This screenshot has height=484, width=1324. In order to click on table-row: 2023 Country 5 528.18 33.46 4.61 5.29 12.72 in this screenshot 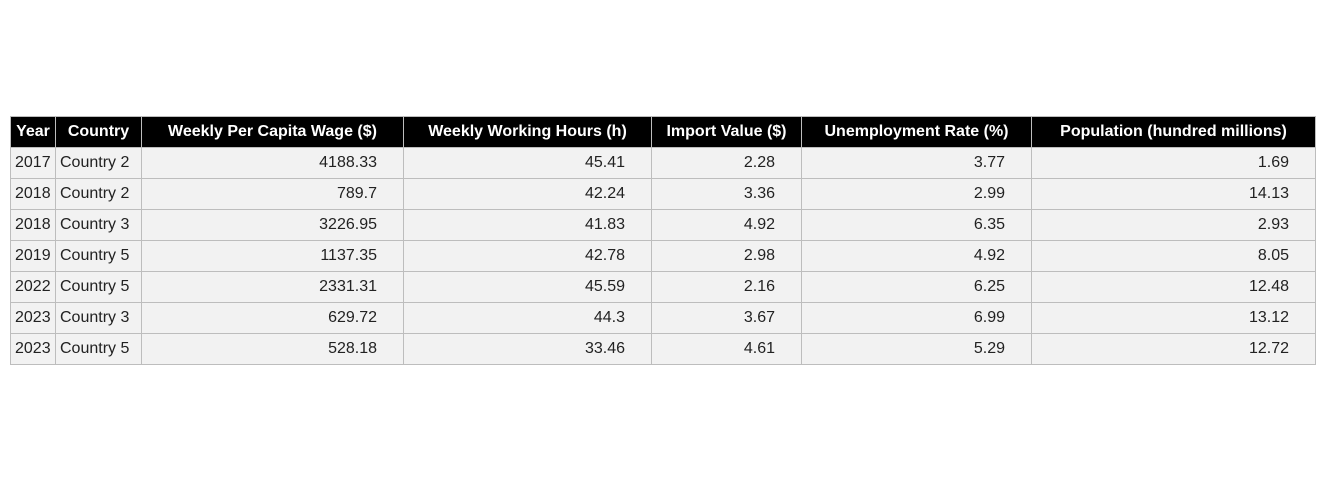, I will do `click(663, 349)`.